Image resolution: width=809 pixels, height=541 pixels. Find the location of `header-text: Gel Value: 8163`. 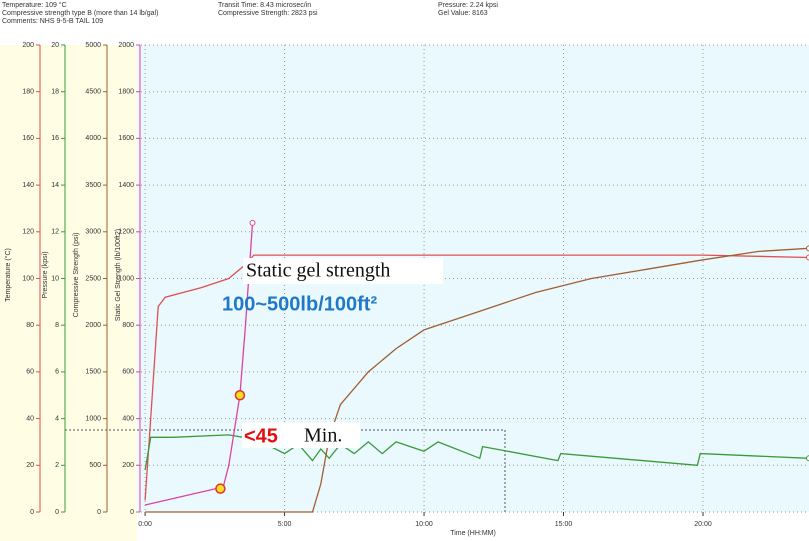

header-text: Gel Value: 8163 is located at coordinates (463, 13).